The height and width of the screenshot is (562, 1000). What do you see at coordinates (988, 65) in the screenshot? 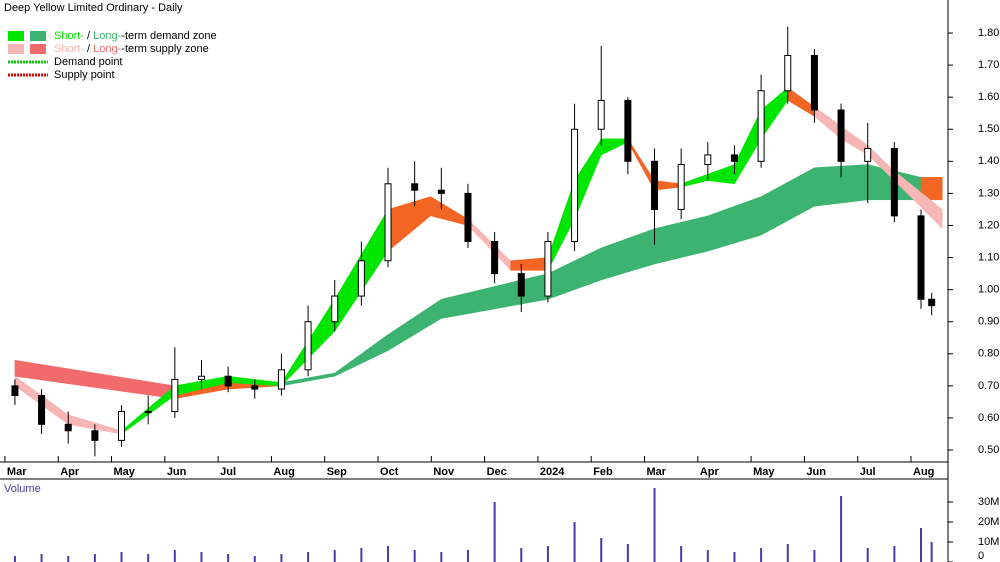
I see `y-tick-label: 1.70` at bounding box center [988, 65].